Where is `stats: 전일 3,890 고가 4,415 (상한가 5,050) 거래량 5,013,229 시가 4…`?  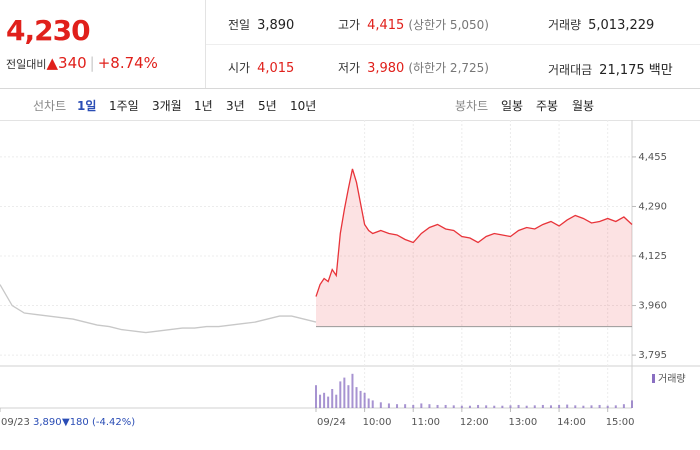 stats: 전일 3,890 고가 4,415 (상한가 5,050) 거래량 5,013,229 시가 4… is located at coordinates (453, 44).